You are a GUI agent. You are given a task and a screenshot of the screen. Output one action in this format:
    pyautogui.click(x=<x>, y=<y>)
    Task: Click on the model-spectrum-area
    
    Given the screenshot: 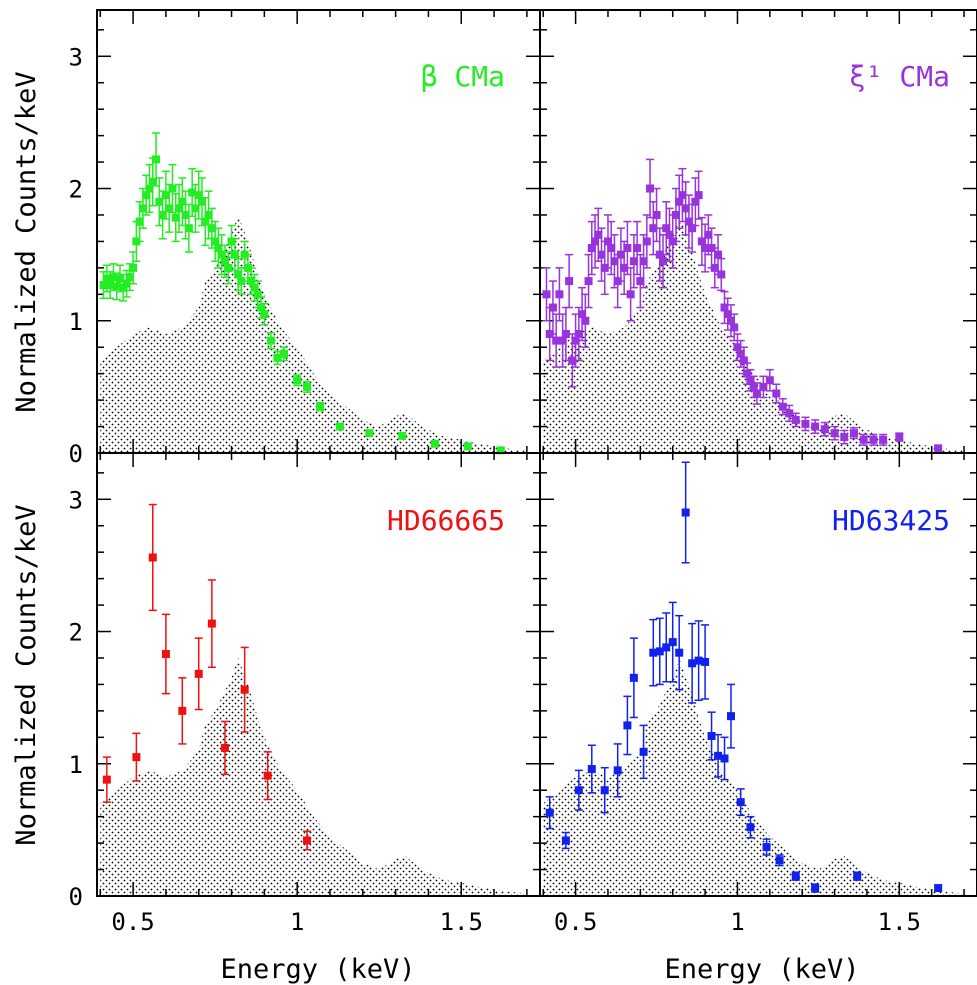 What is the action you would take?
    pyautogui.click(x=754, y=334)
    